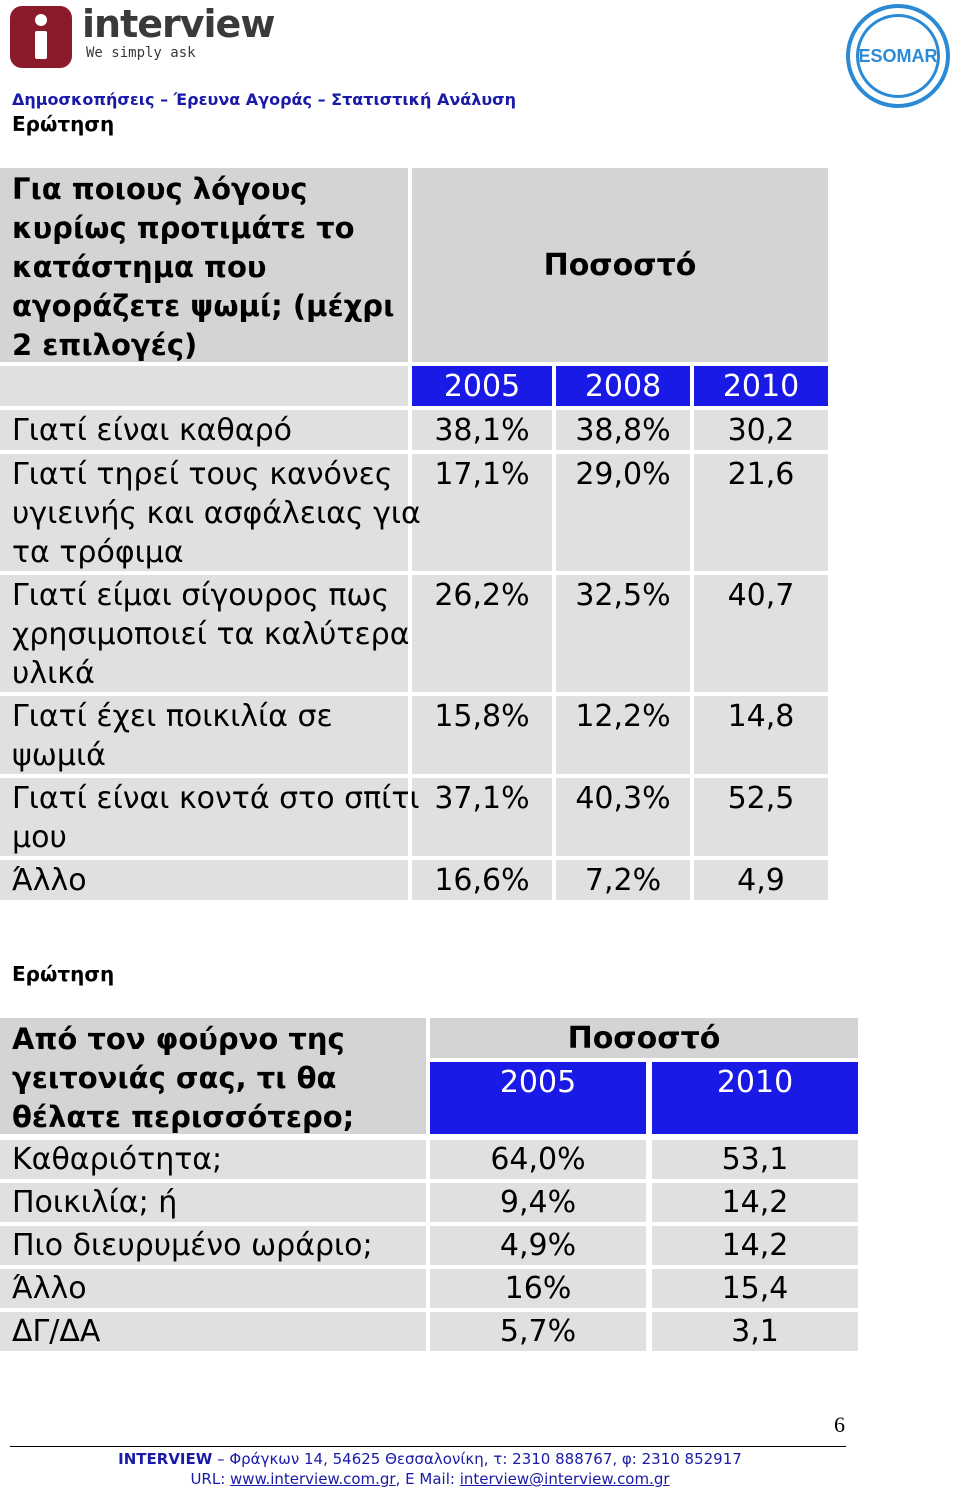 The height and width of the screenshot is (1494, 960). I want to click on table1-row-label: υγιεινής και ασφάλειας για, so click(216, 513).